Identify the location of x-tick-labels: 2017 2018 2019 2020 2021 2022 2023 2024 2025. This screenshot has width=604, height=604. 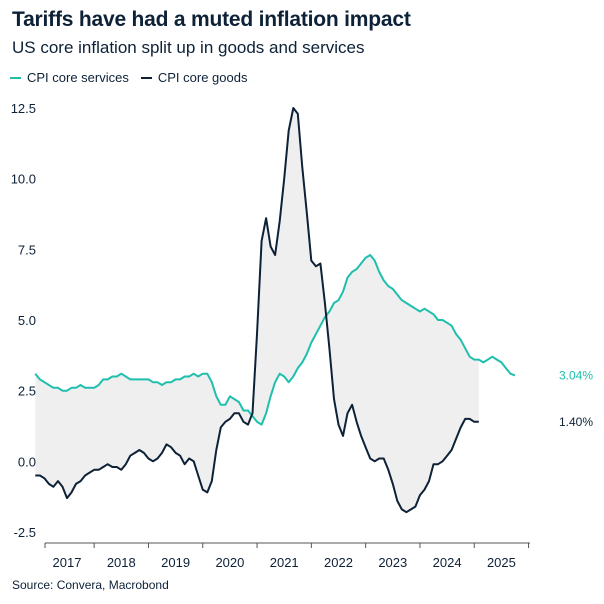
(284, 562).